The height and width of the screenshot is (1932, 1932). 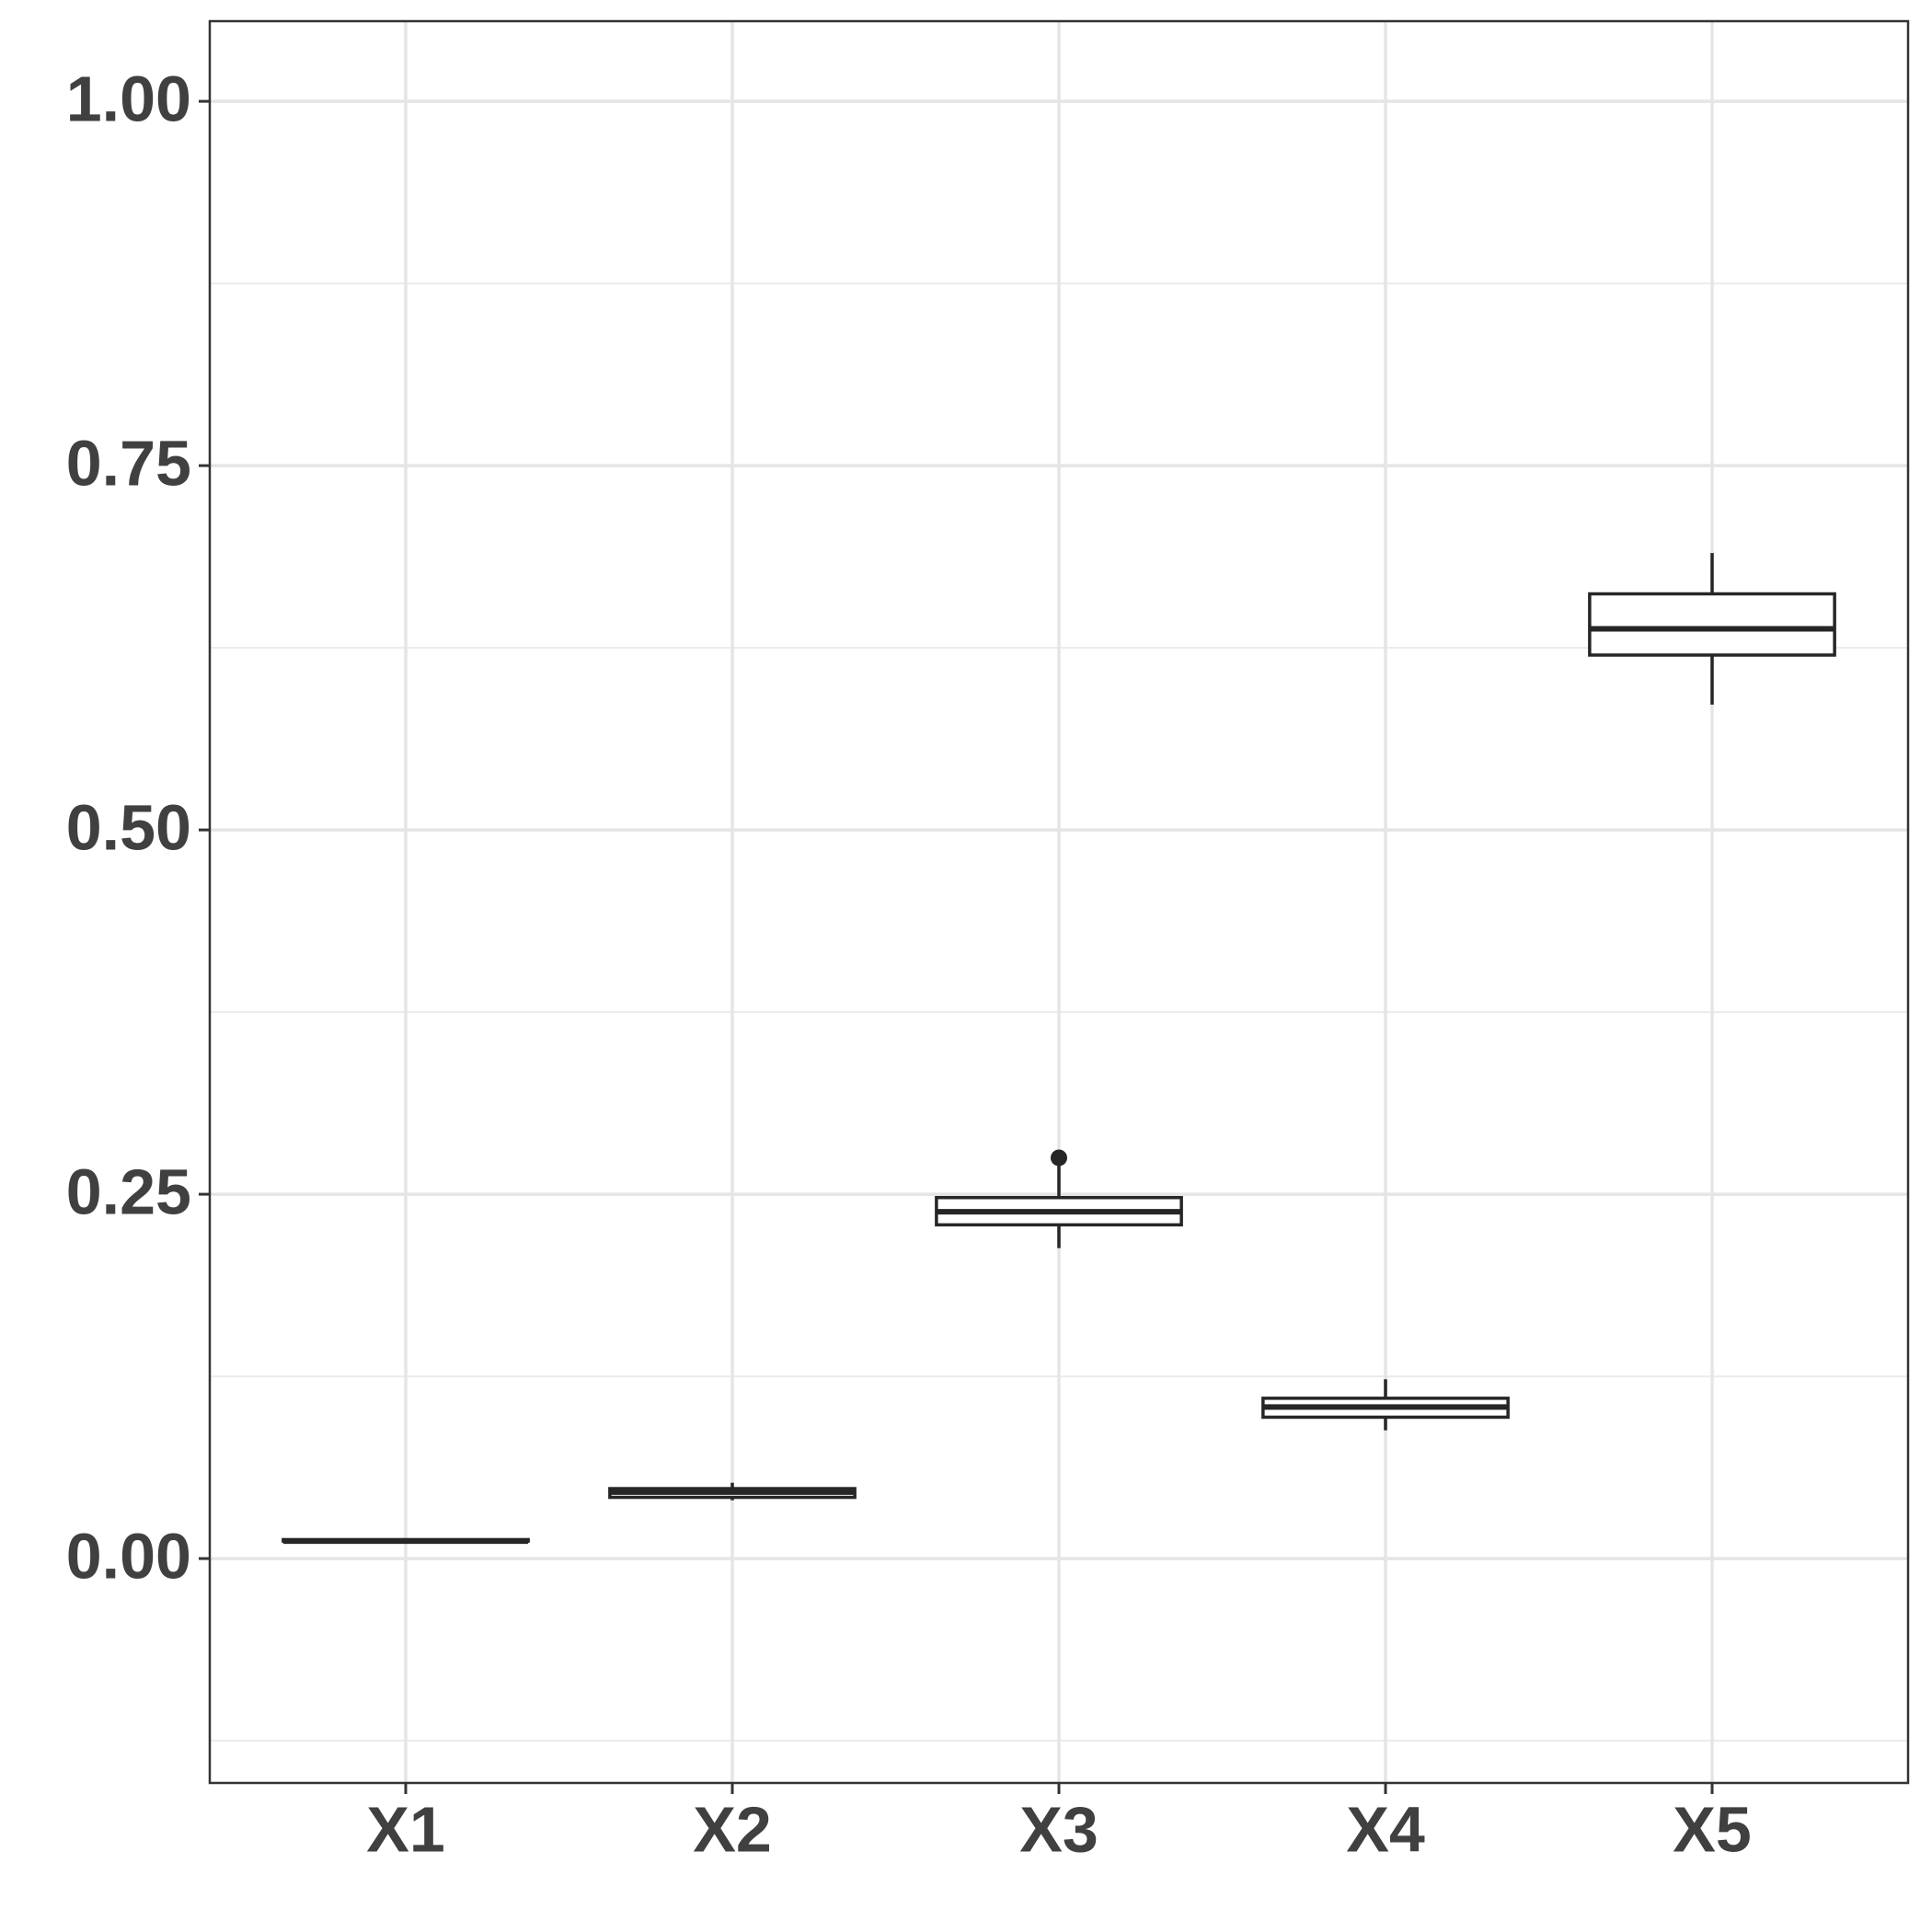 I want to click on x-tick-label: X1, so click(x=405, y=1829).